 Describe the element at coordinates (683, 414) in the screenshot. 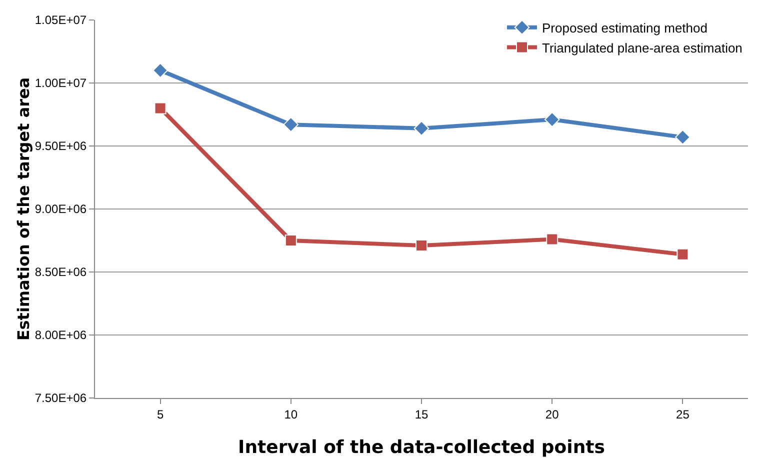

I see `x-tick-label: 25` at that location.